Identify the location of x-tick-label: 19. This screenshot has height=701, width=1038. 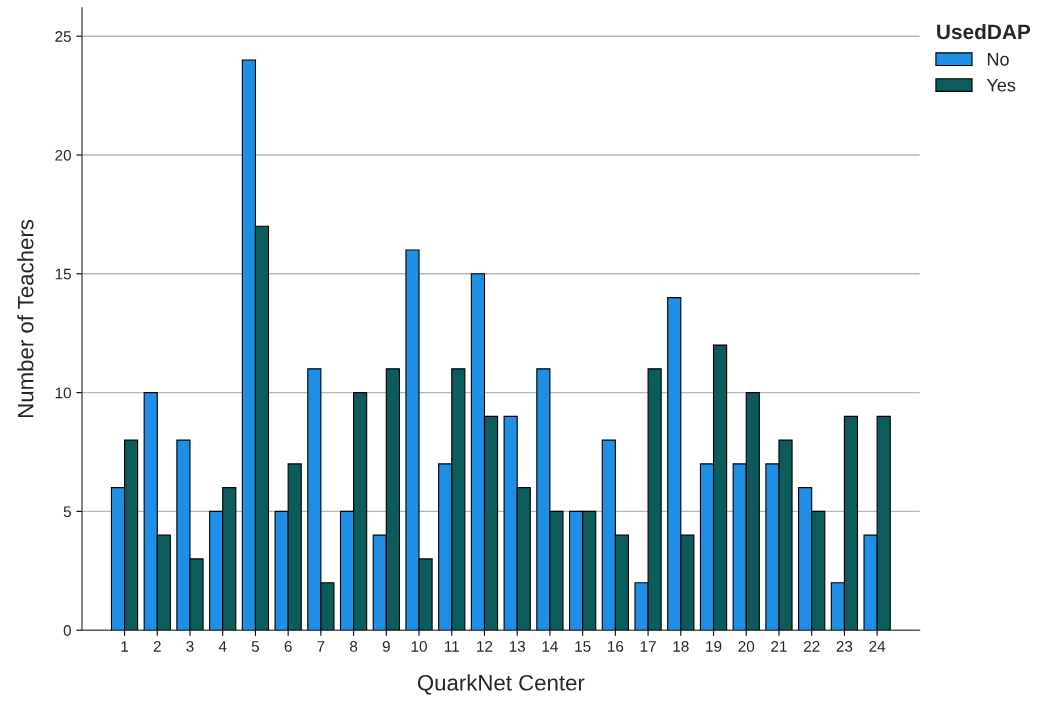
(714, 646).